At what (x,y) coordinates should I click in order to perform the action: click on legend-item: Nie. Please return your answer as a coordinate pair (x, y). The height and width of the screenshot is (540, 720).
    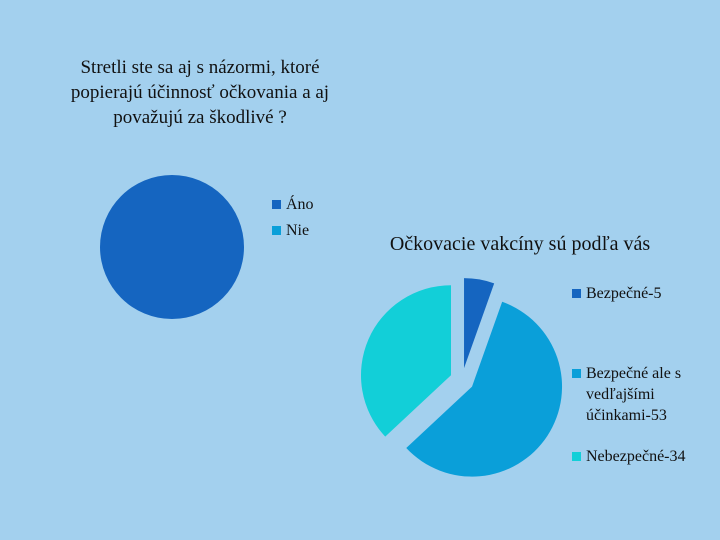
    Looking at the image, I should click on (319, 230).